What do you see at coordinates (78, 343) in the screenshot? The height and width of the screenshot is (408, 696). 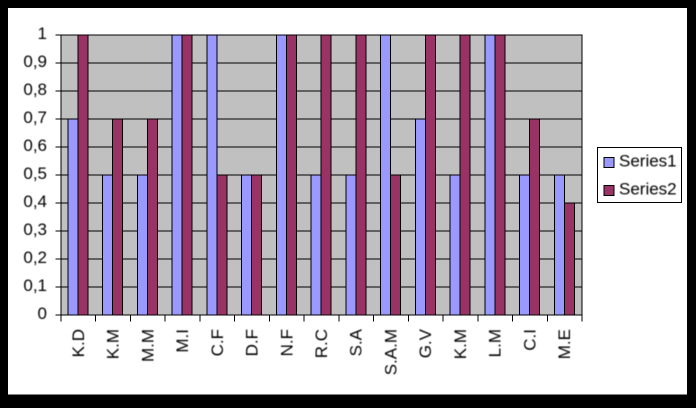 I see `svg-text: K.D` at bounding box center [78, 343].